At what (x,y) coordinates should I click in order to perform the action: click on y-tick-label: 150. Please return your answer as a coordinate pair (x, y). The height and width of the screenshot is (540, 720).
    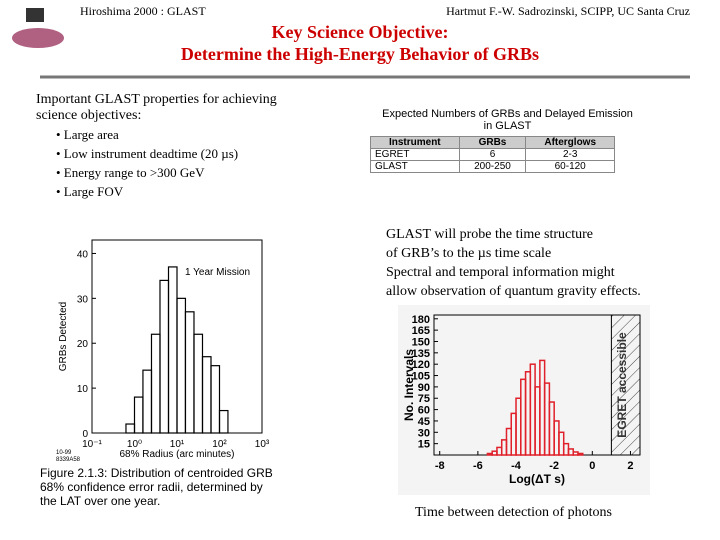
    Looking at the image, I should click on (421, 342).